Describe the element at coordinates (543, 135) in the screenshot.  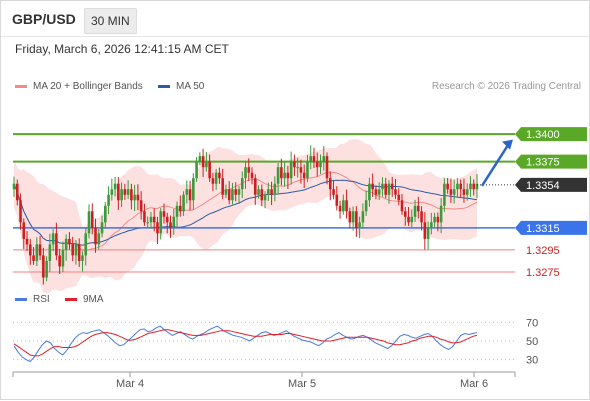
I see `level-label-1.3400: 1.3400` at that location.